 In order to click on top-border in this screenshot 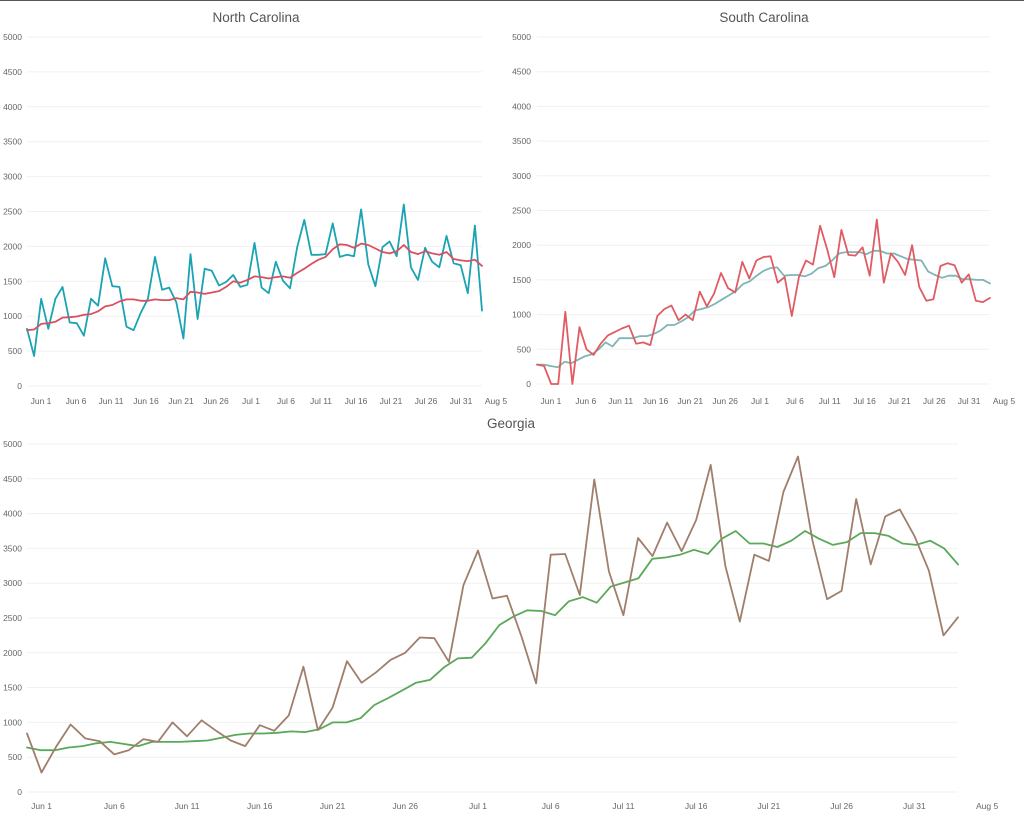, I will do `click(512, 0)`.